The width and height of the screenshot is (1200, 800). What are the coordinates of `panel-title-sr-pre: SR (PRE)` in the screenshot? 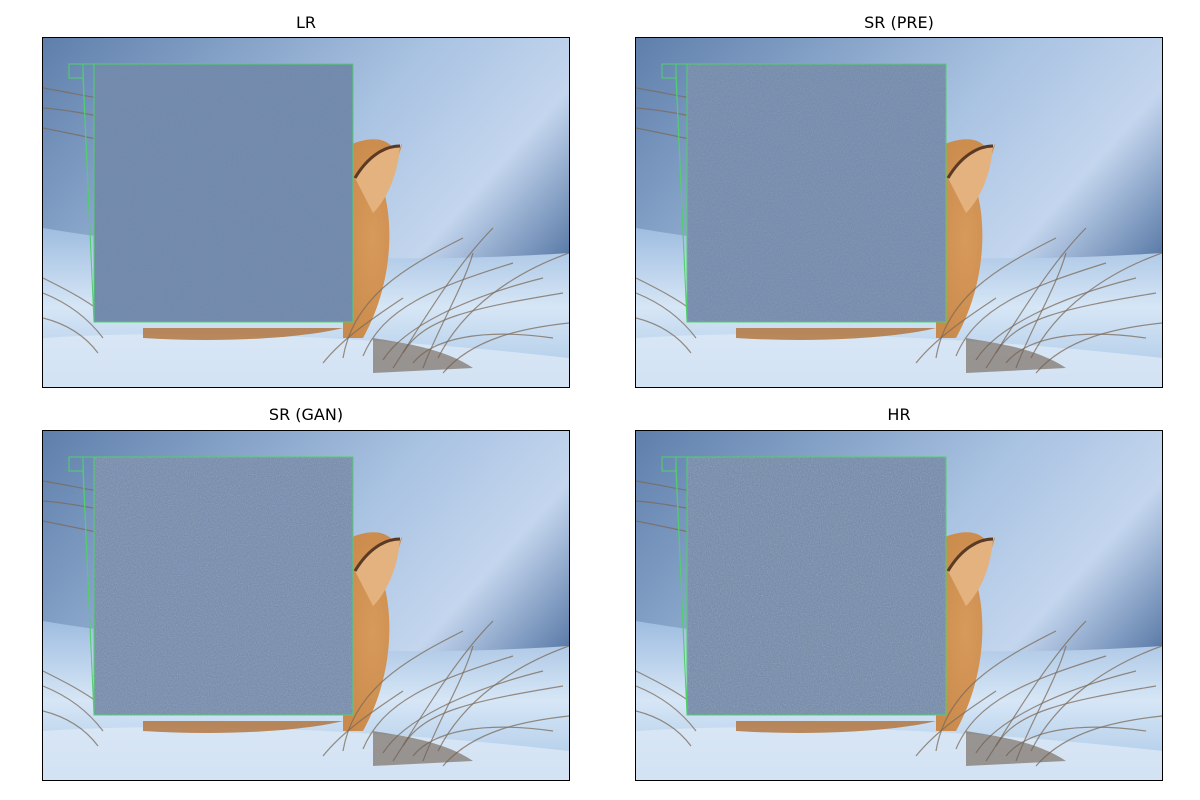 It's located at (899, 22).